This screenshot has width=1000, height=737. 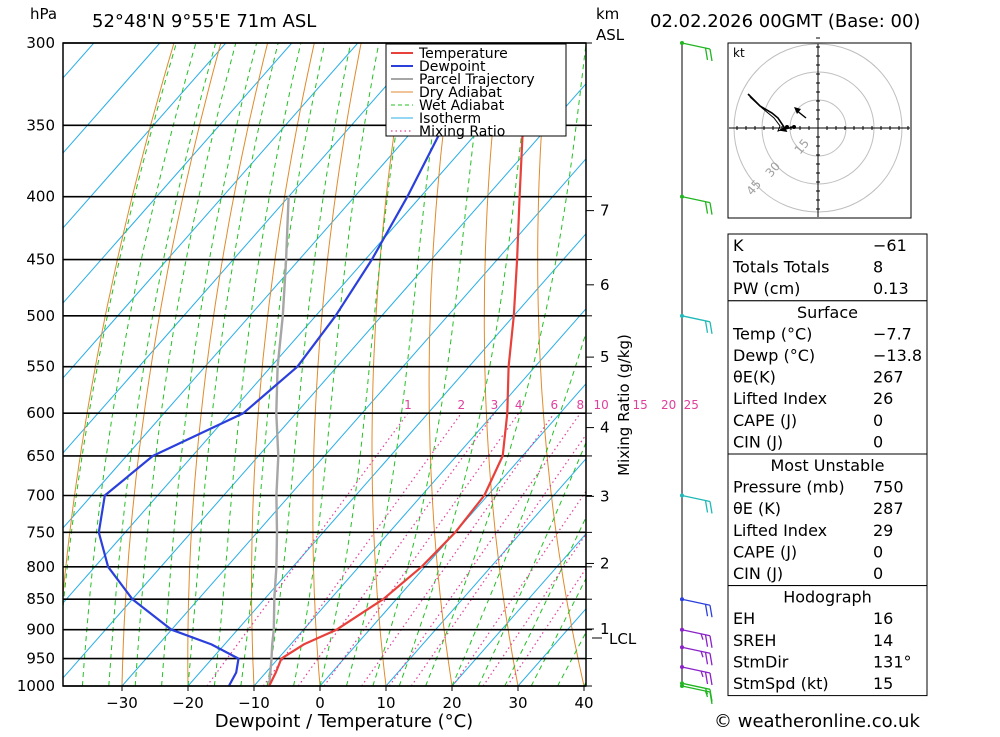 What do you see at coordinates (780, 530) in the screenshot?
I see `table-row-label: Lifted Index` at bounding box center [780, 530].